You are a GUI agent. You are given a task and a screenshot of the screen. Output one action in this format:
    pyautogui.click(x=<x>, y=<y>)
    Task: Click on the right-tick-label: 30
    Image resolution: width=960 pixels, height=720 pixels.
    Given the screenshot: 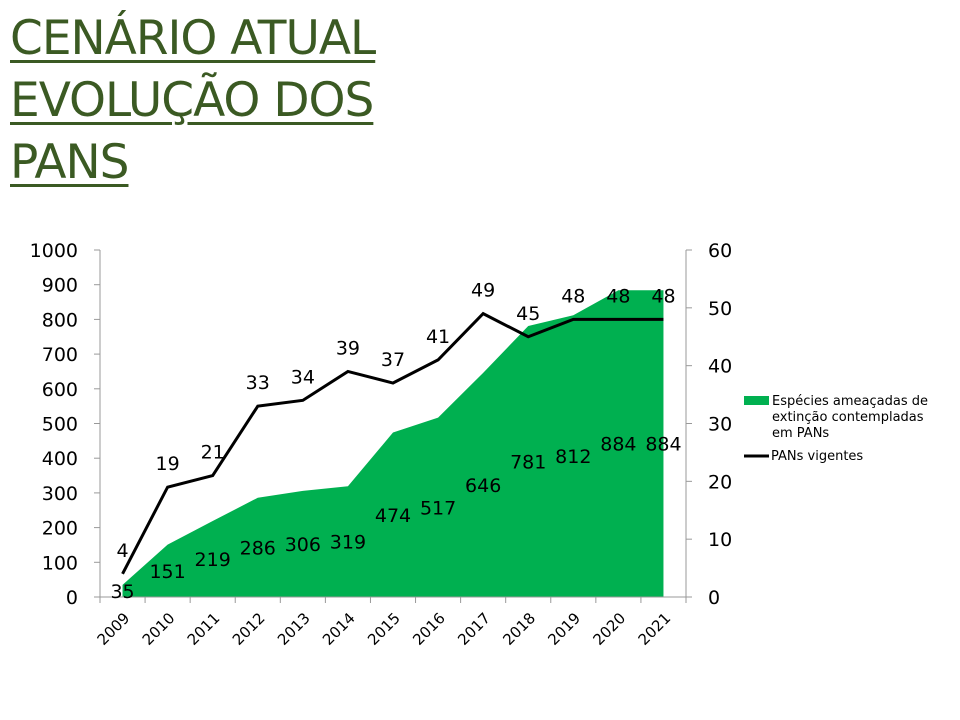 What is the action you would take?
    pyautogui.click(x=720, y=425)
    